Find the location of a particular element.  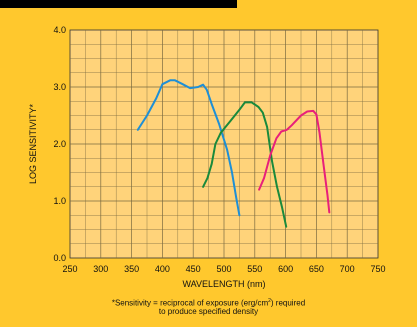

y-tick-labels: 0.0 1.0 2.0 3.0 4.0 is located at coordinates (59, 144).